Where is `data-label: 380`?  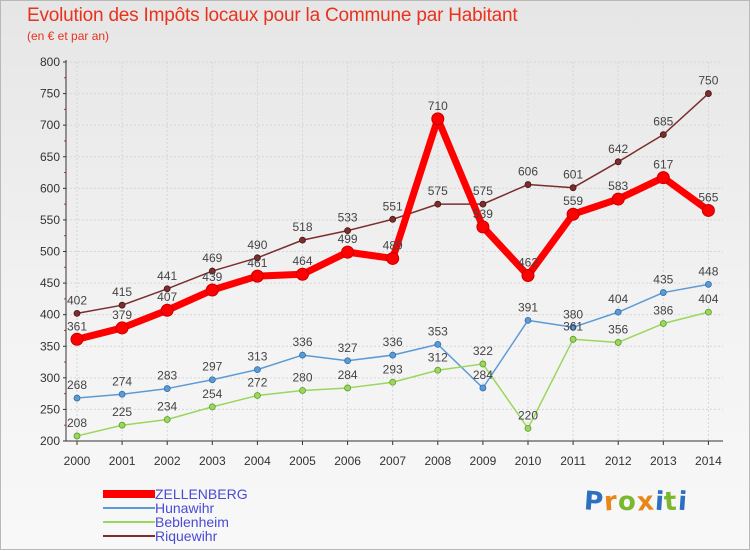
data-label: 380 is located at coordinates (573, 314).